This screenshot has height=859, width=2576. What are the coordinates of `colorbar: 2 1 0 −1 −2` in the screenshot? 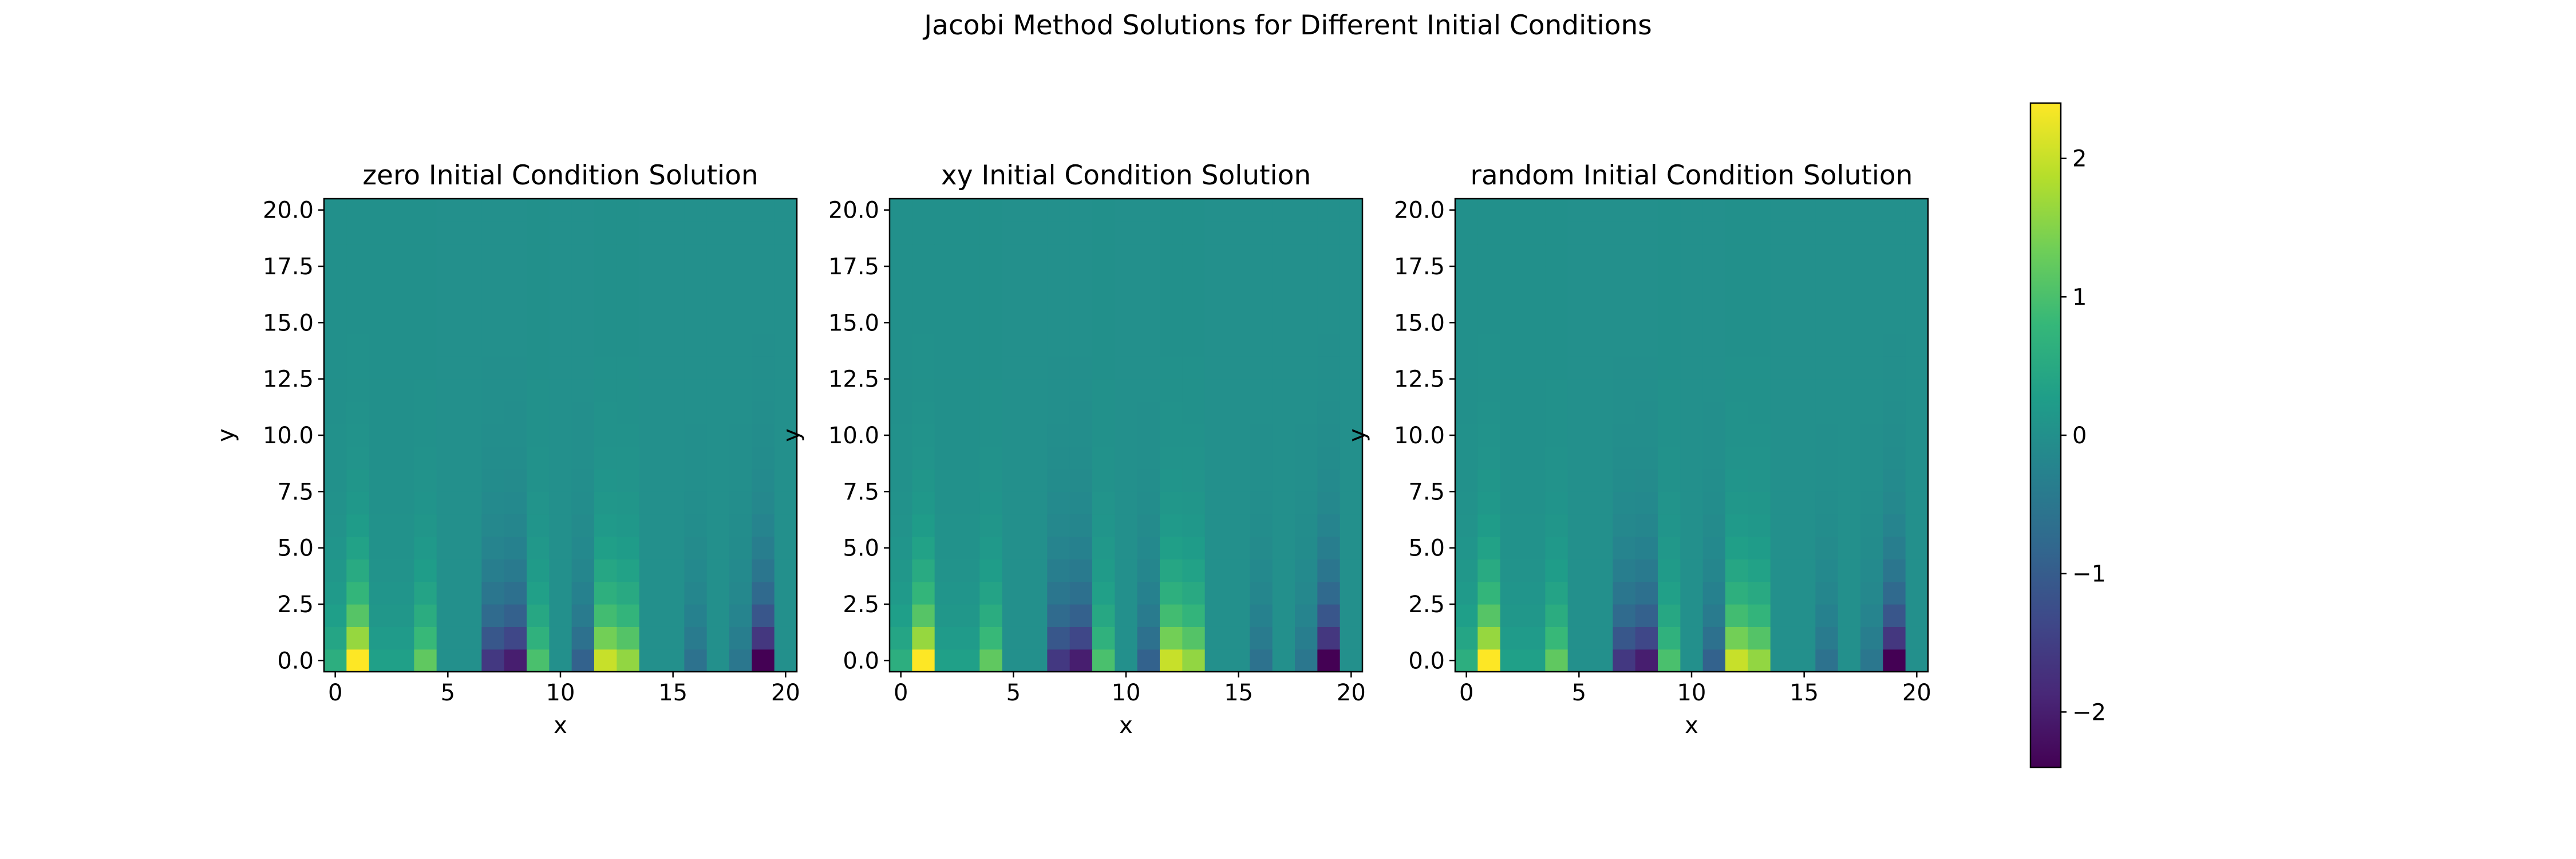 It's located at (2067, 435).